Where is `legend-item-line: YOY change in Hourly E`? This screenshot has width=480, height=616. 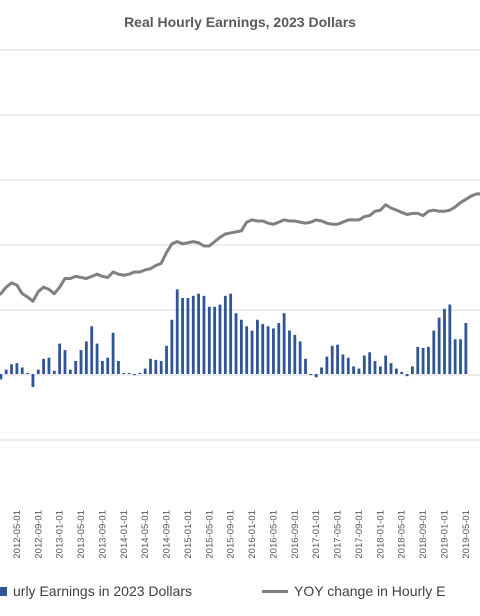 legend-item-line: YOY change in Hourly E is located at coordinates (354, 591).